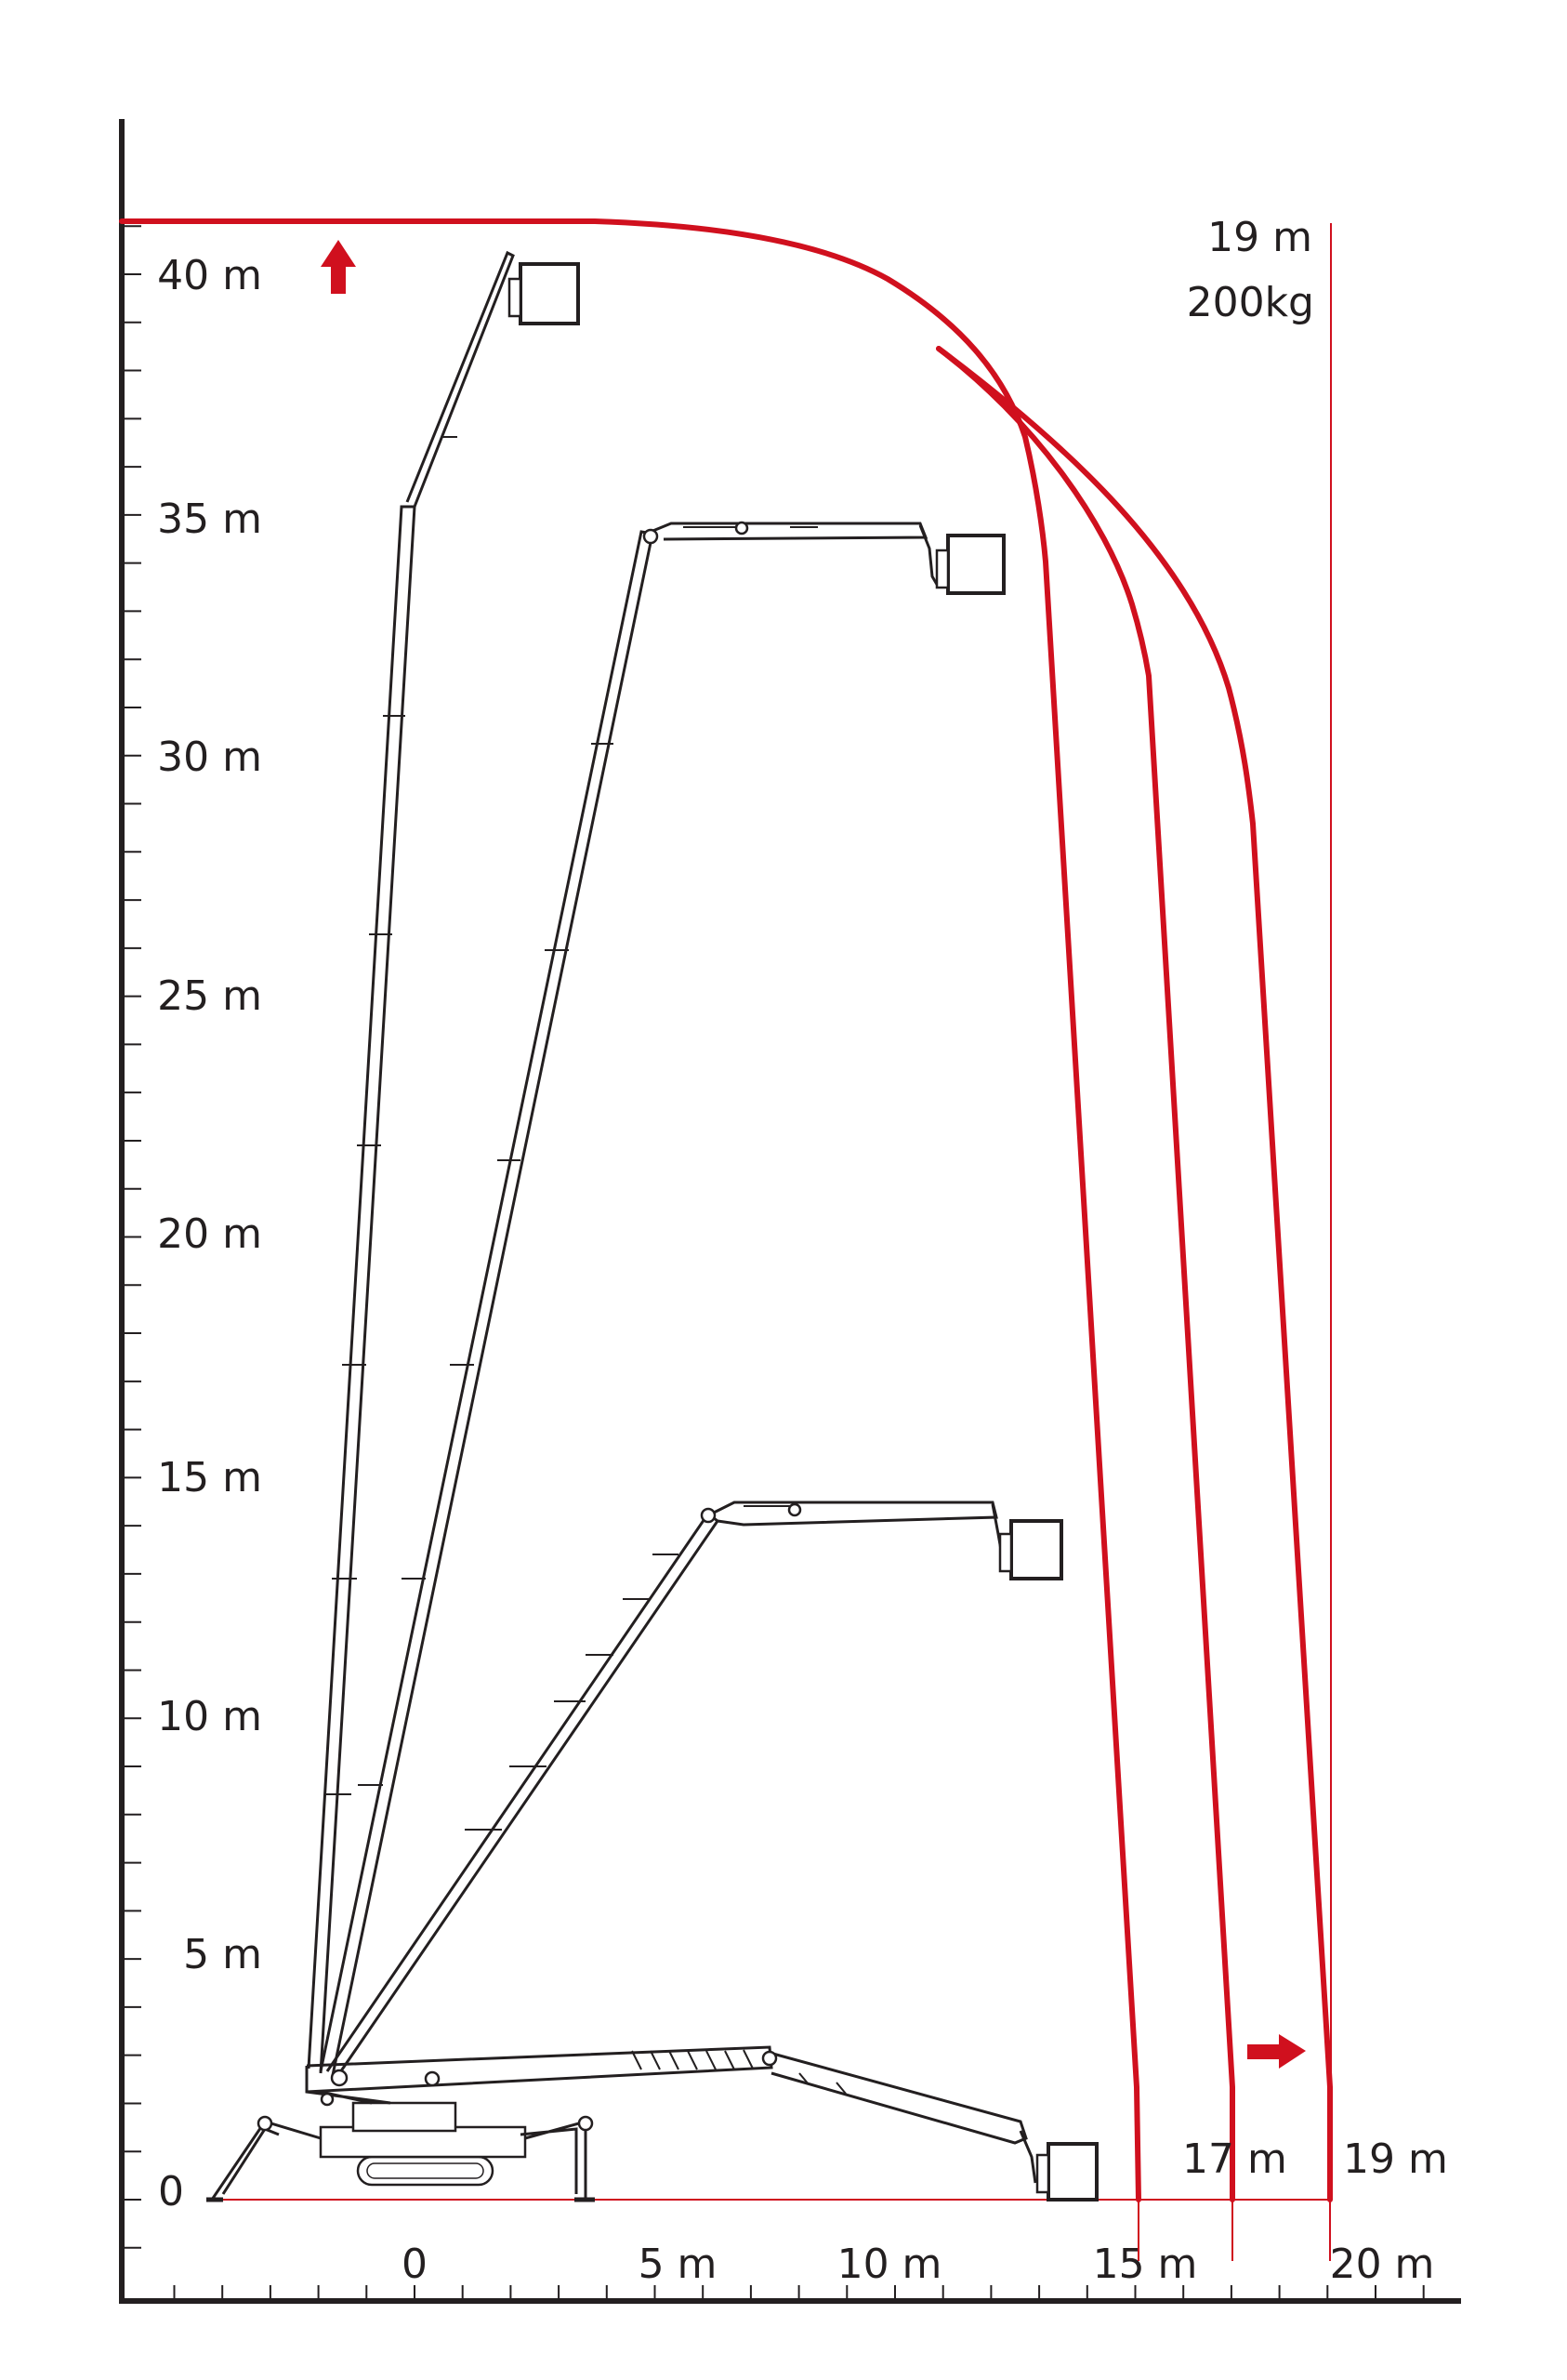  I want to click on arrow-up-icon, so click(338, 267).